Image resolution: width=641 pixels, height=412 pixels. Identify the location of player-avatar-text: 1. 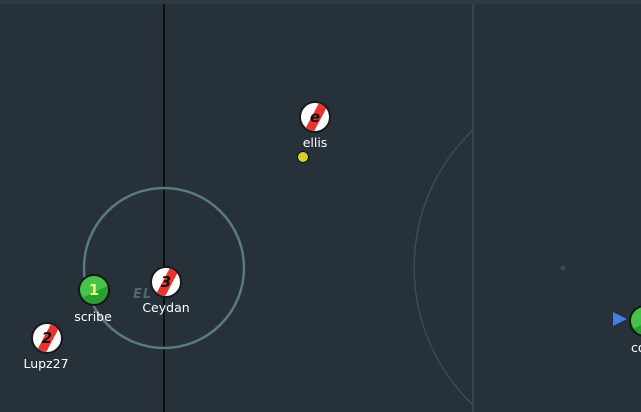
(94, 290).